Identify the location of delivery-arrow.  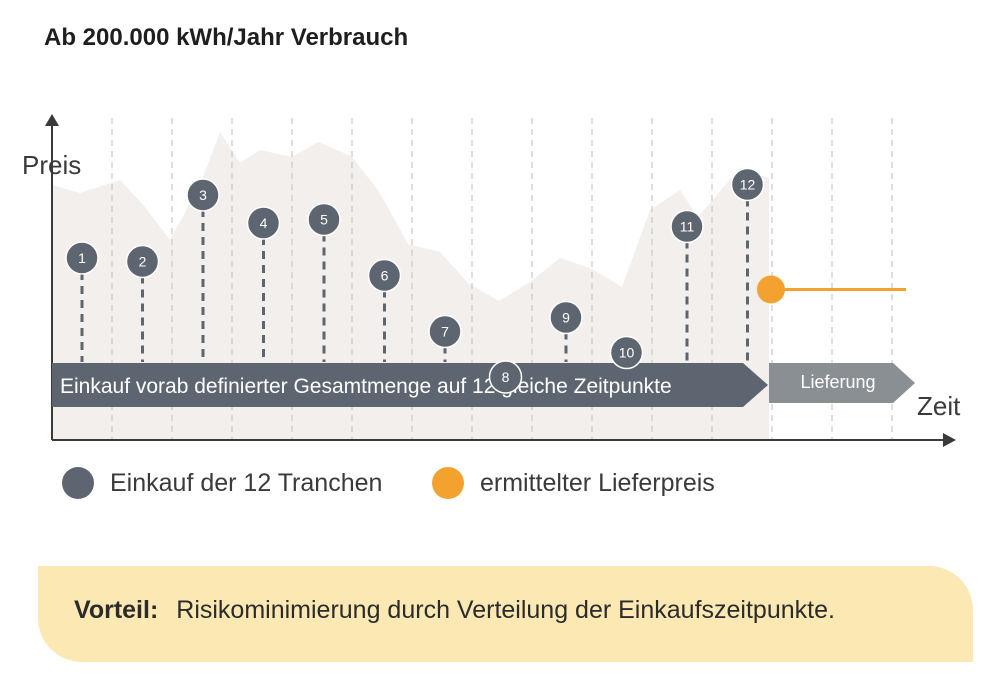
(842, 383).